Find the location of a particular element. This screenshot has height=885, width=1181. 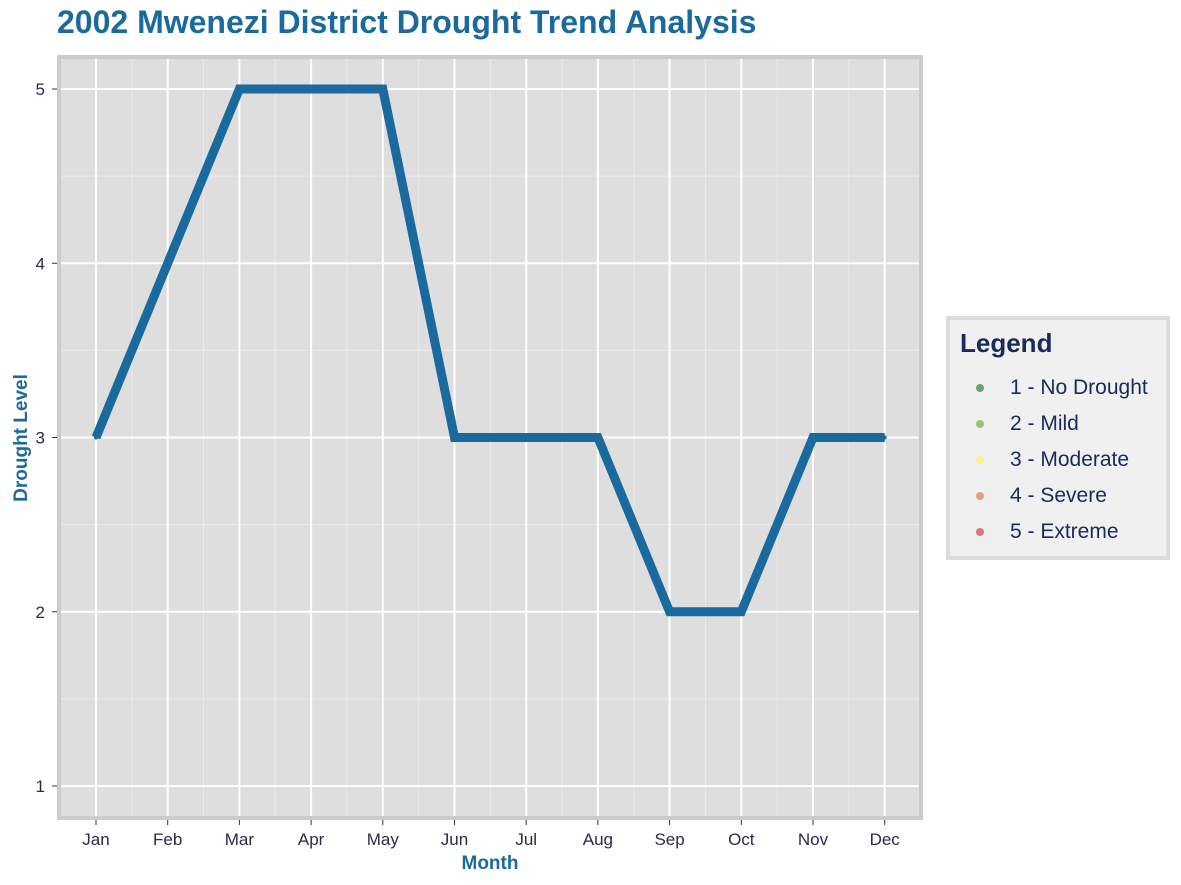

legend-label: 1 - No Drought is located at coordinates (1079, 387).